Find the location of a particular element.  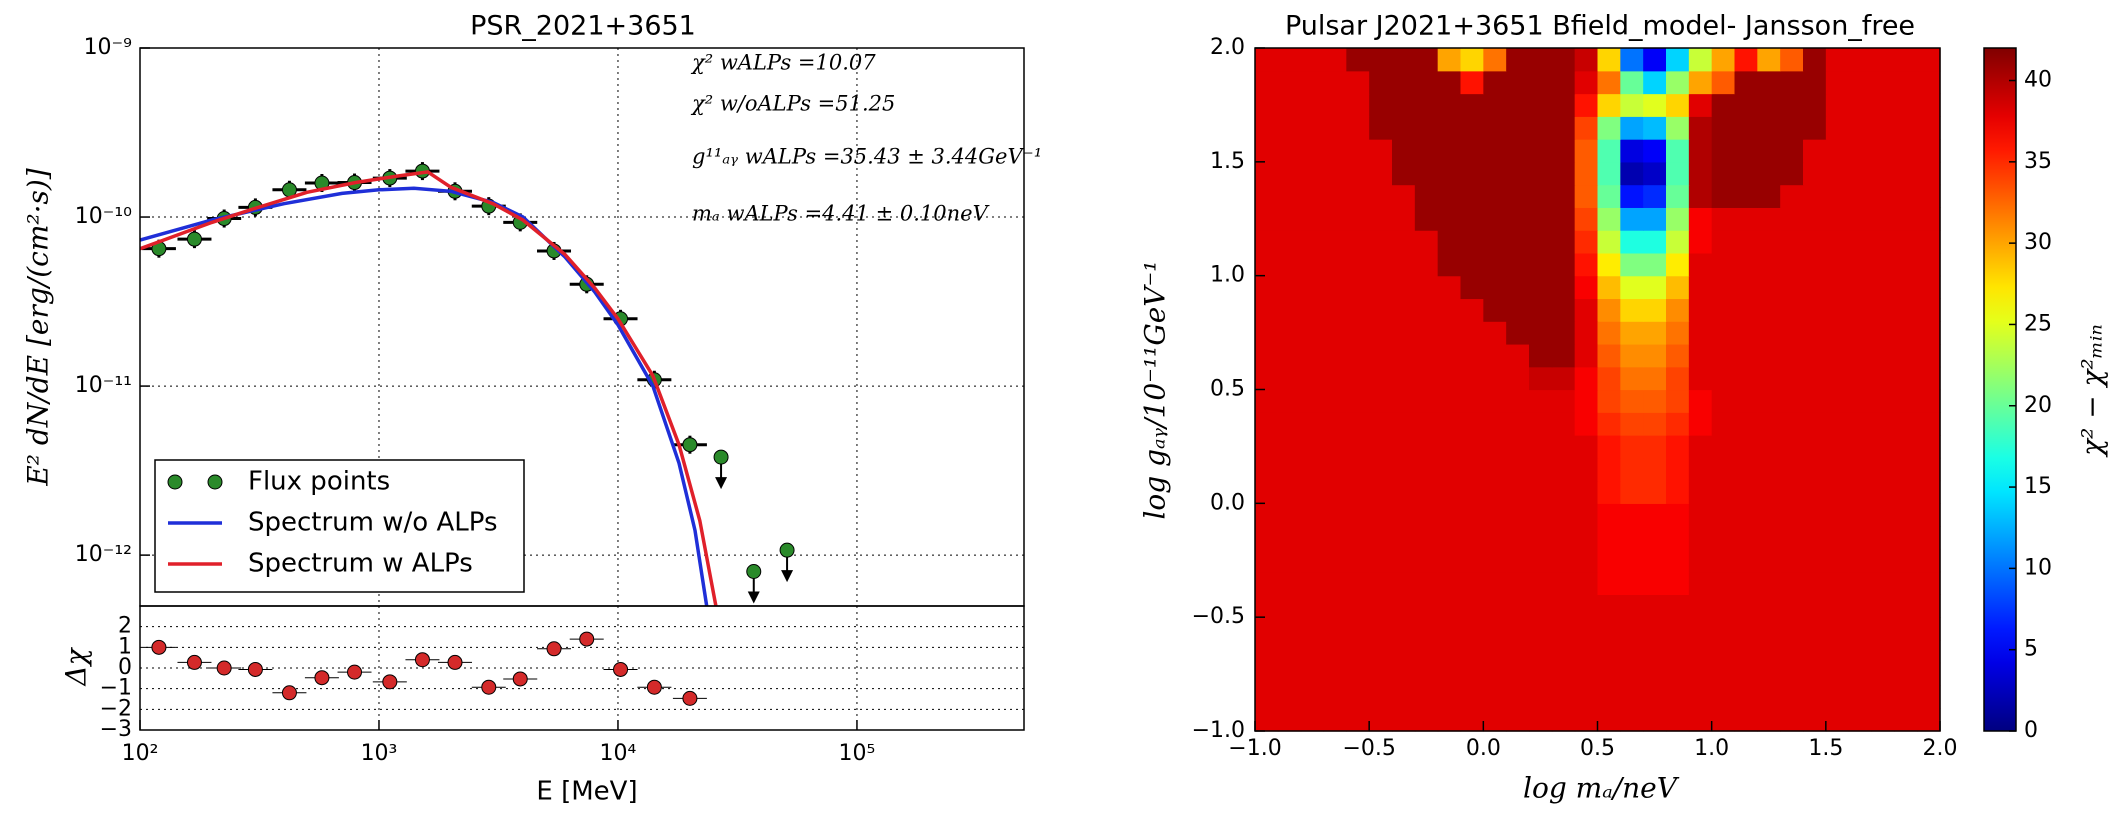

y-tick-label: −0.5 is located at coordinates (1218, 616).